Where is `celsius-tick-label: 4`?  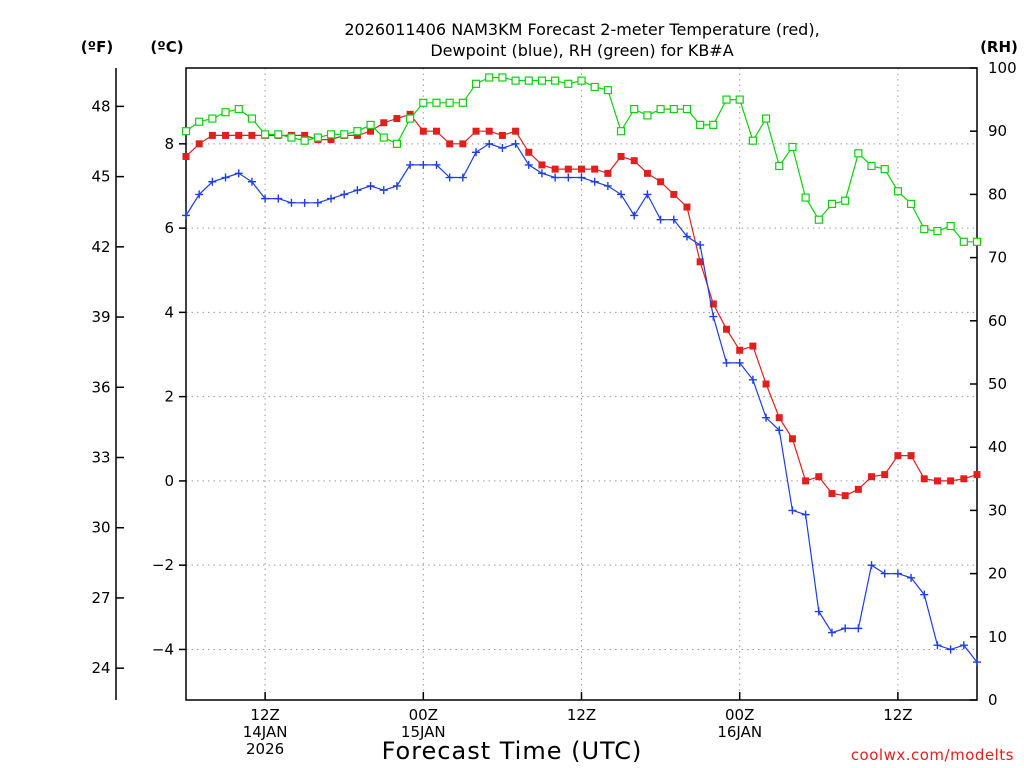
celsius-tick-label: 4 is located at coordinates (169, 312).